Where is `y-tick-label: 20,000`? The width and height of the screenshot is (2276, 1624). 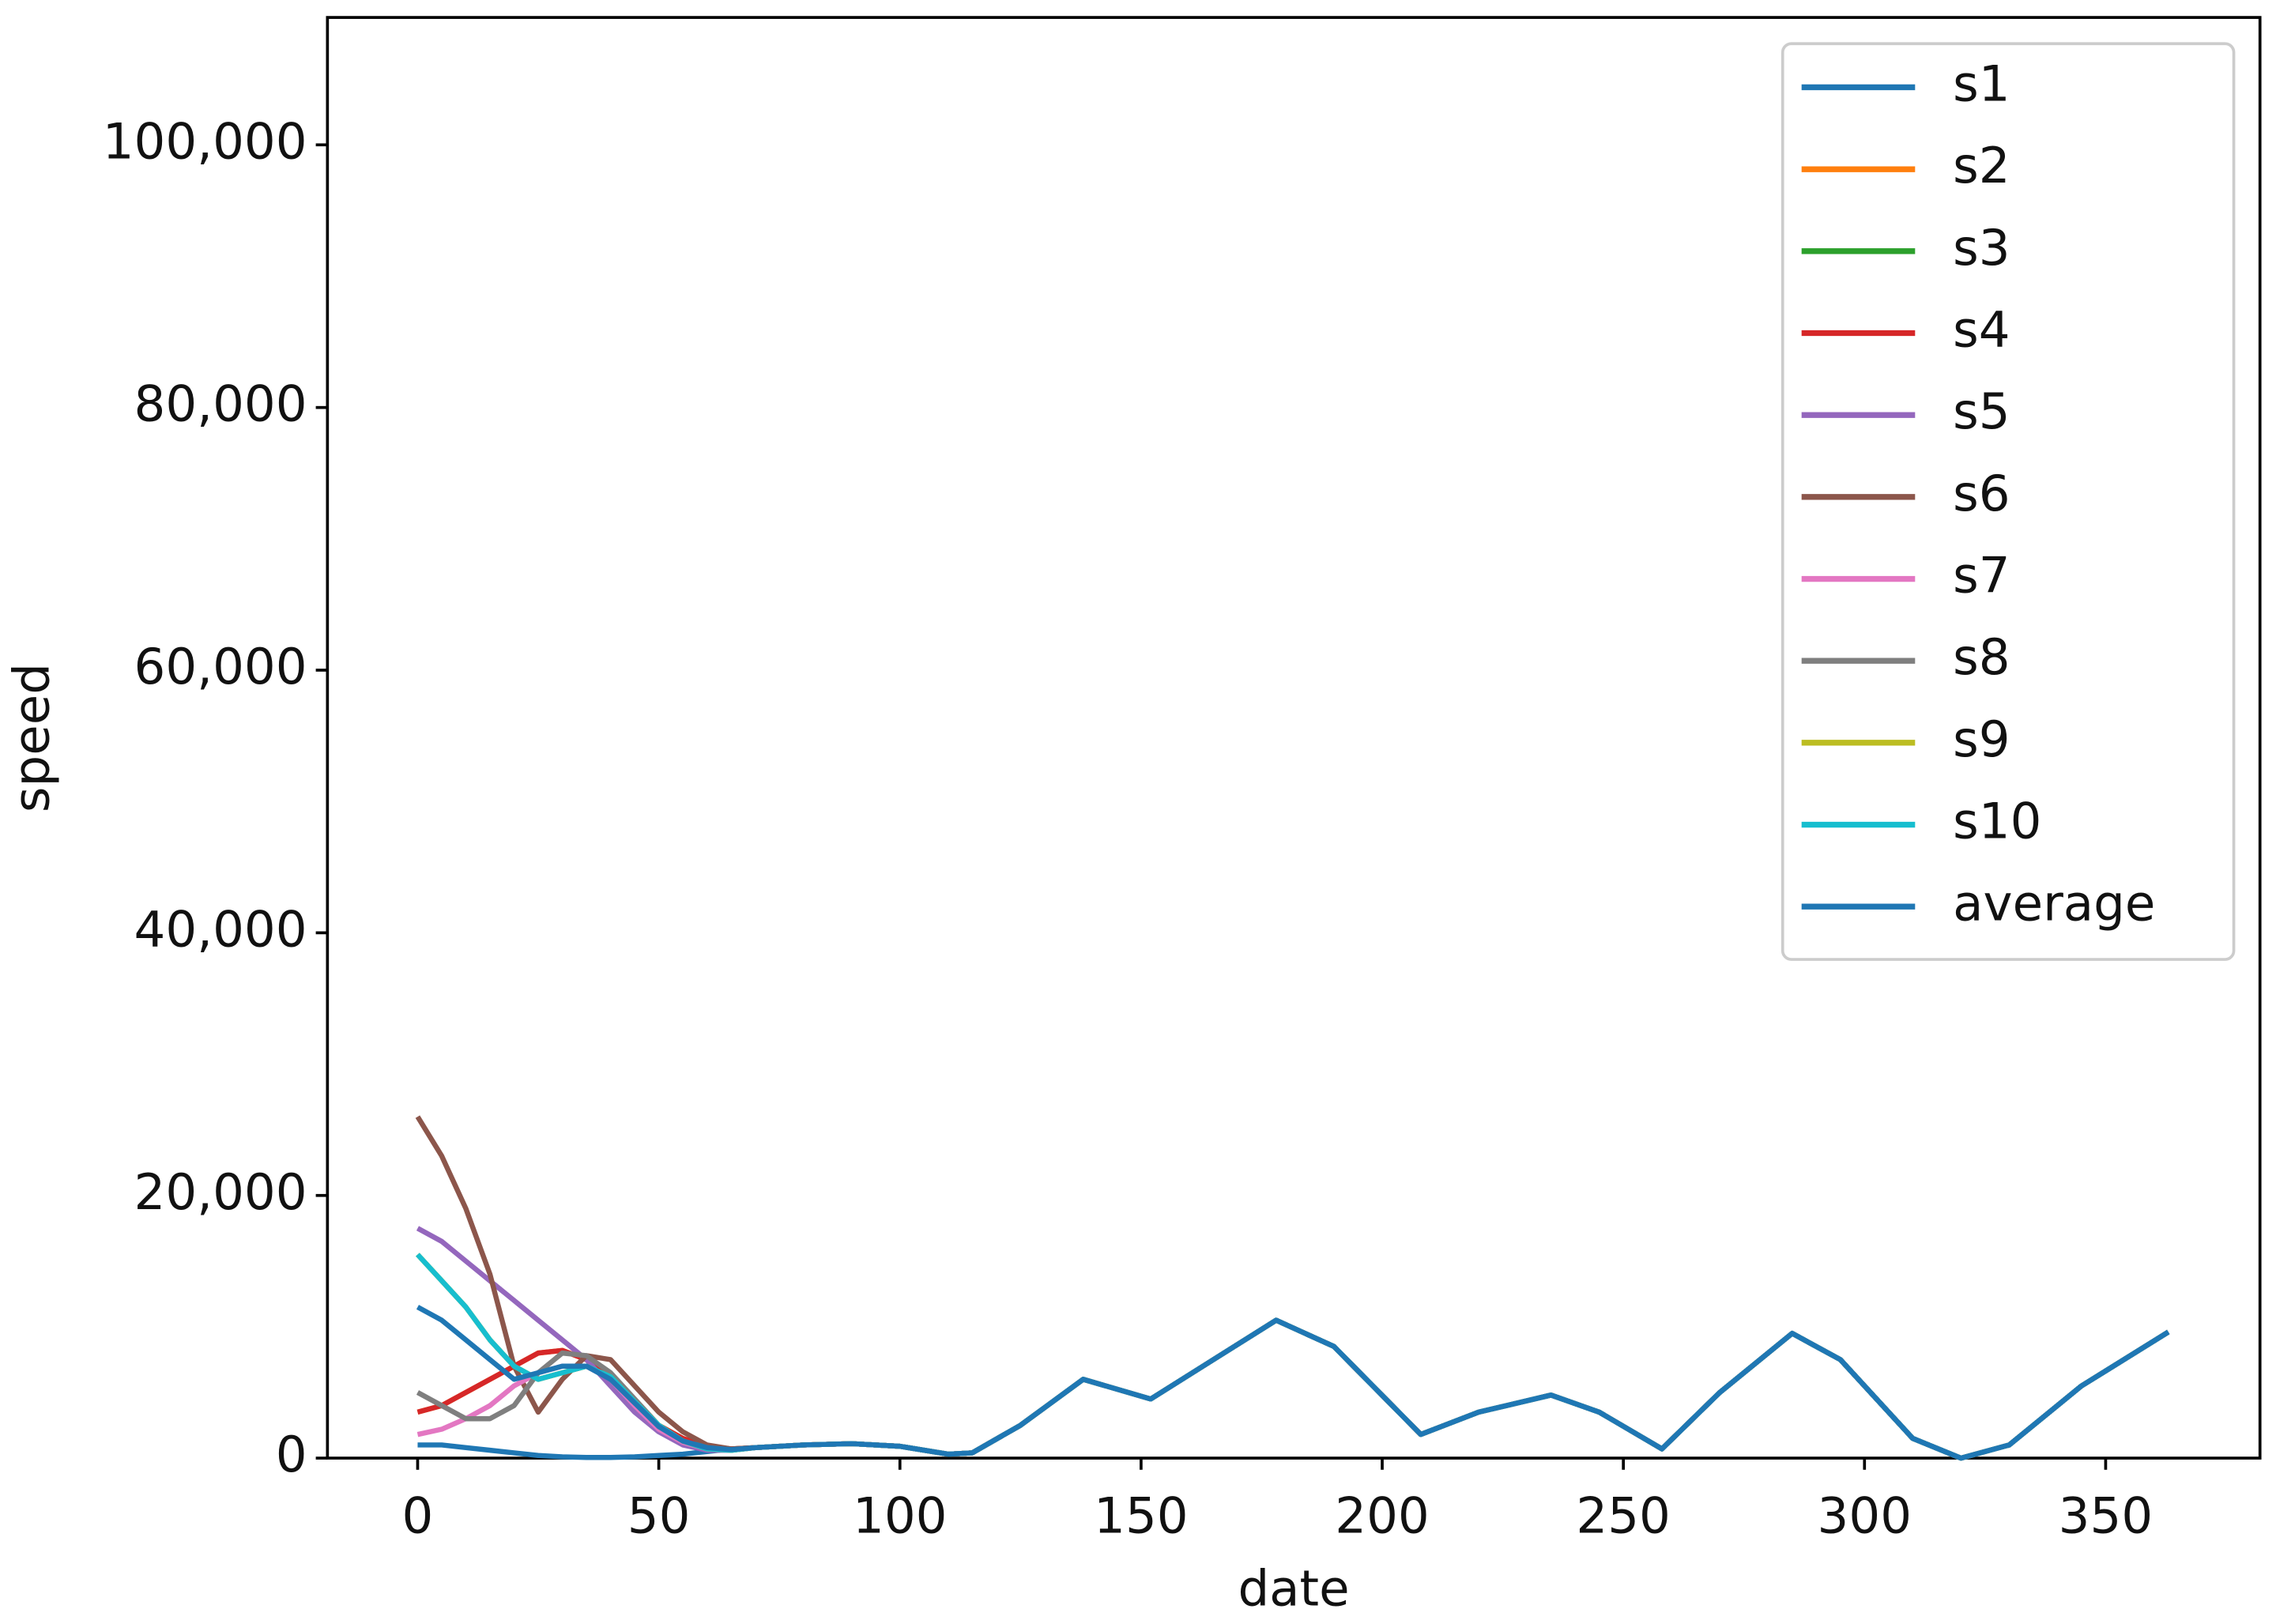
y-tick-label: 20,000 is located at coordinates (220, 1192).